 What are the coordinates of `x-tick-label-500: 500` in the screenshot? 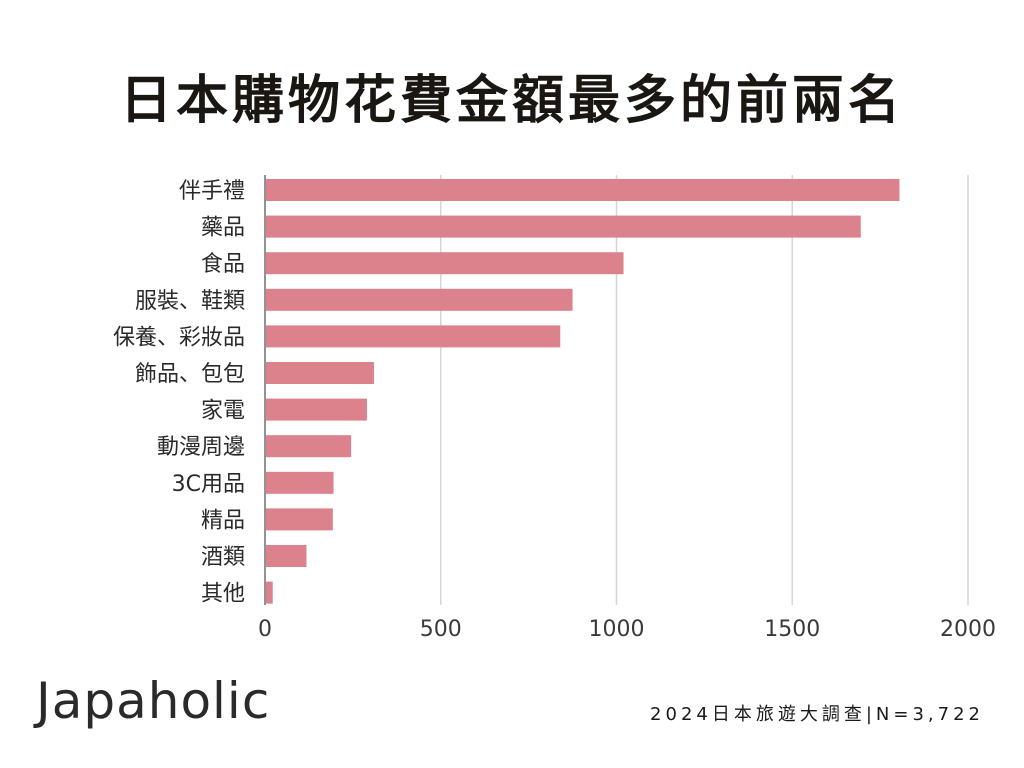 It's located at (441, 629).